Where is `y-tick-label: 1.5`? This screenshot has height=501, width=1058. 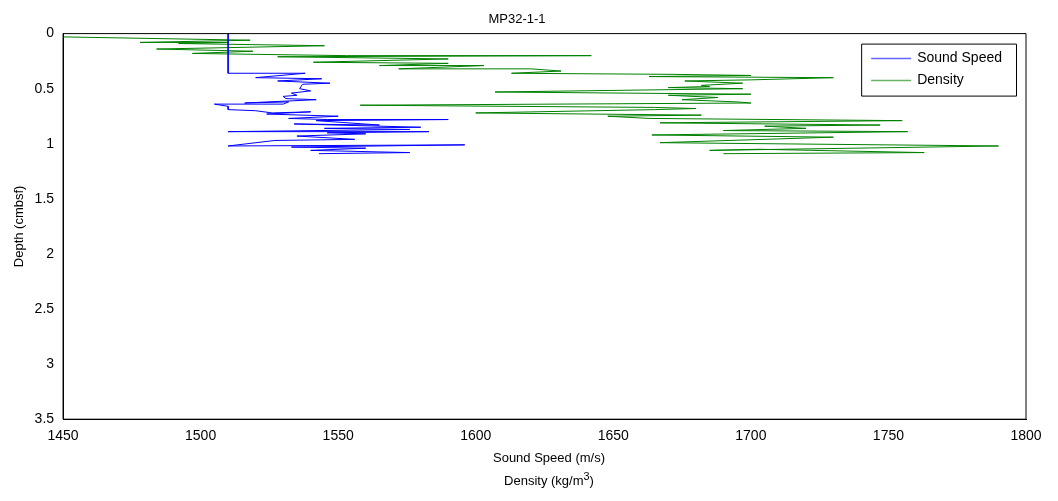 y-tick-label: 1.5 is located at coordinates (44, 197).